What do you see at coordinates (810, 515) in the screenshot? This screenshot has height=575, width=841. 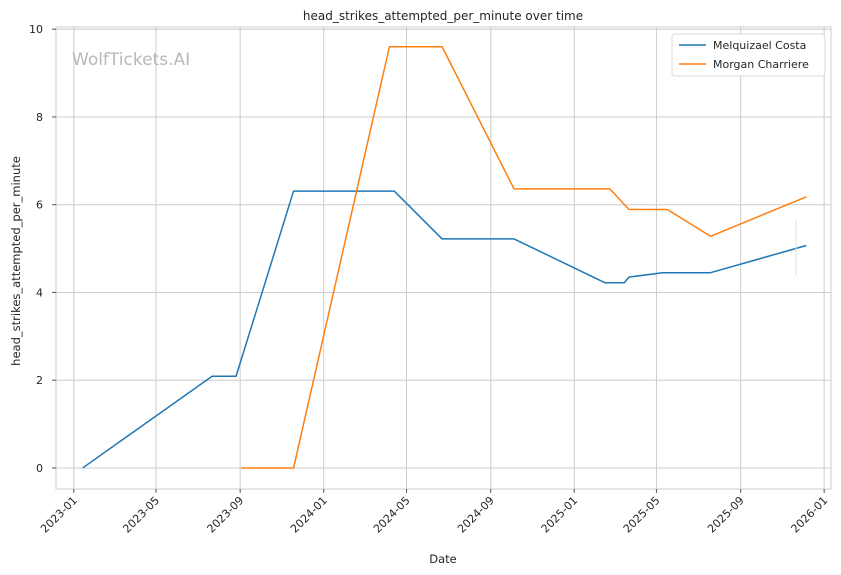 I see `x-tick-label: 2026-01` at bounding box center [810, 515].